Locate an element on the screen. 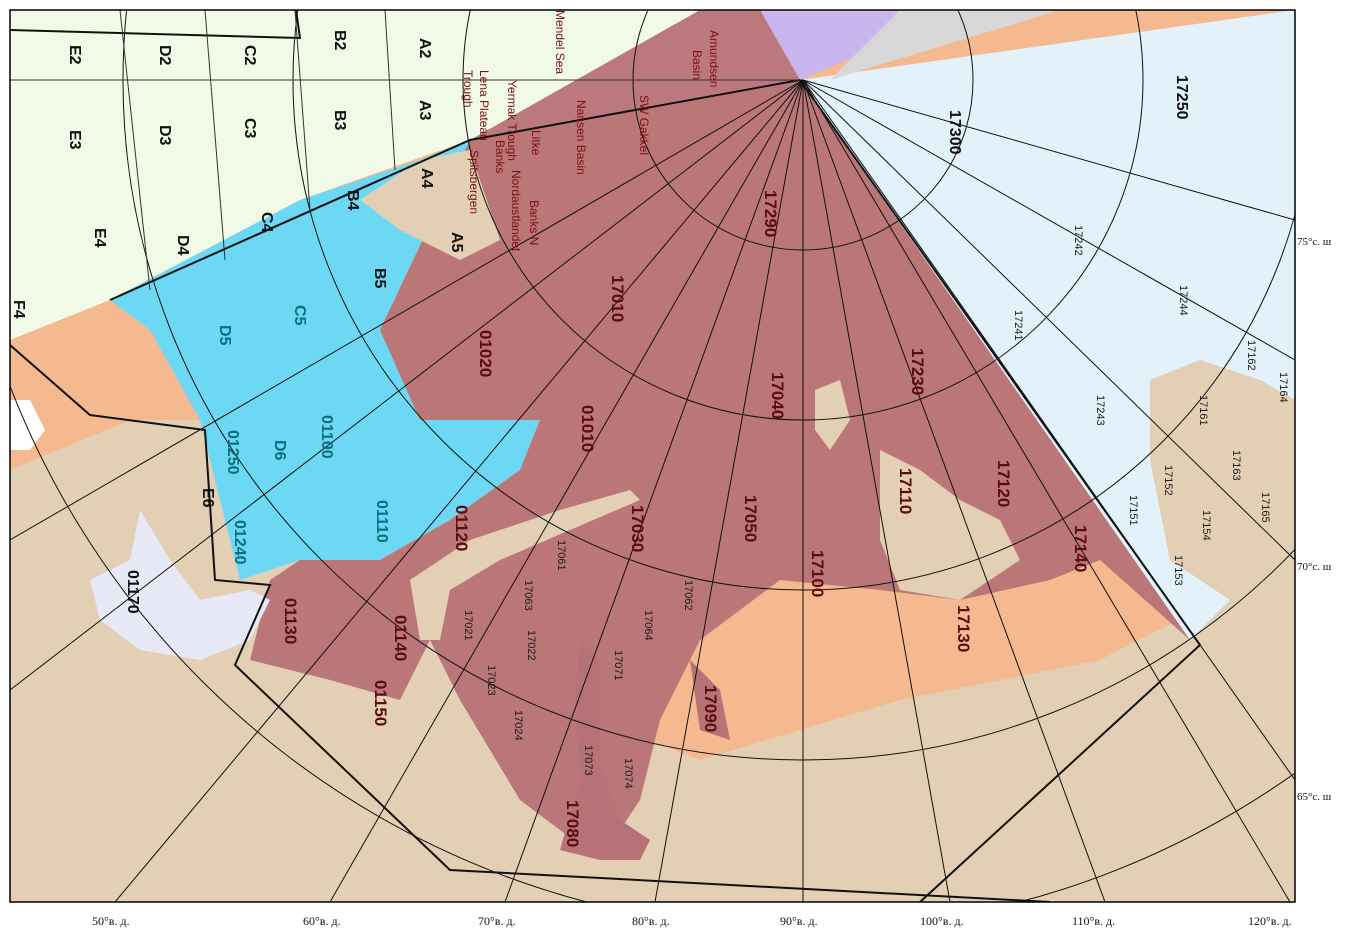 This screenshot has width=1353, height=938. zone-17140: 17140 is located at coordinates (1080, 548).